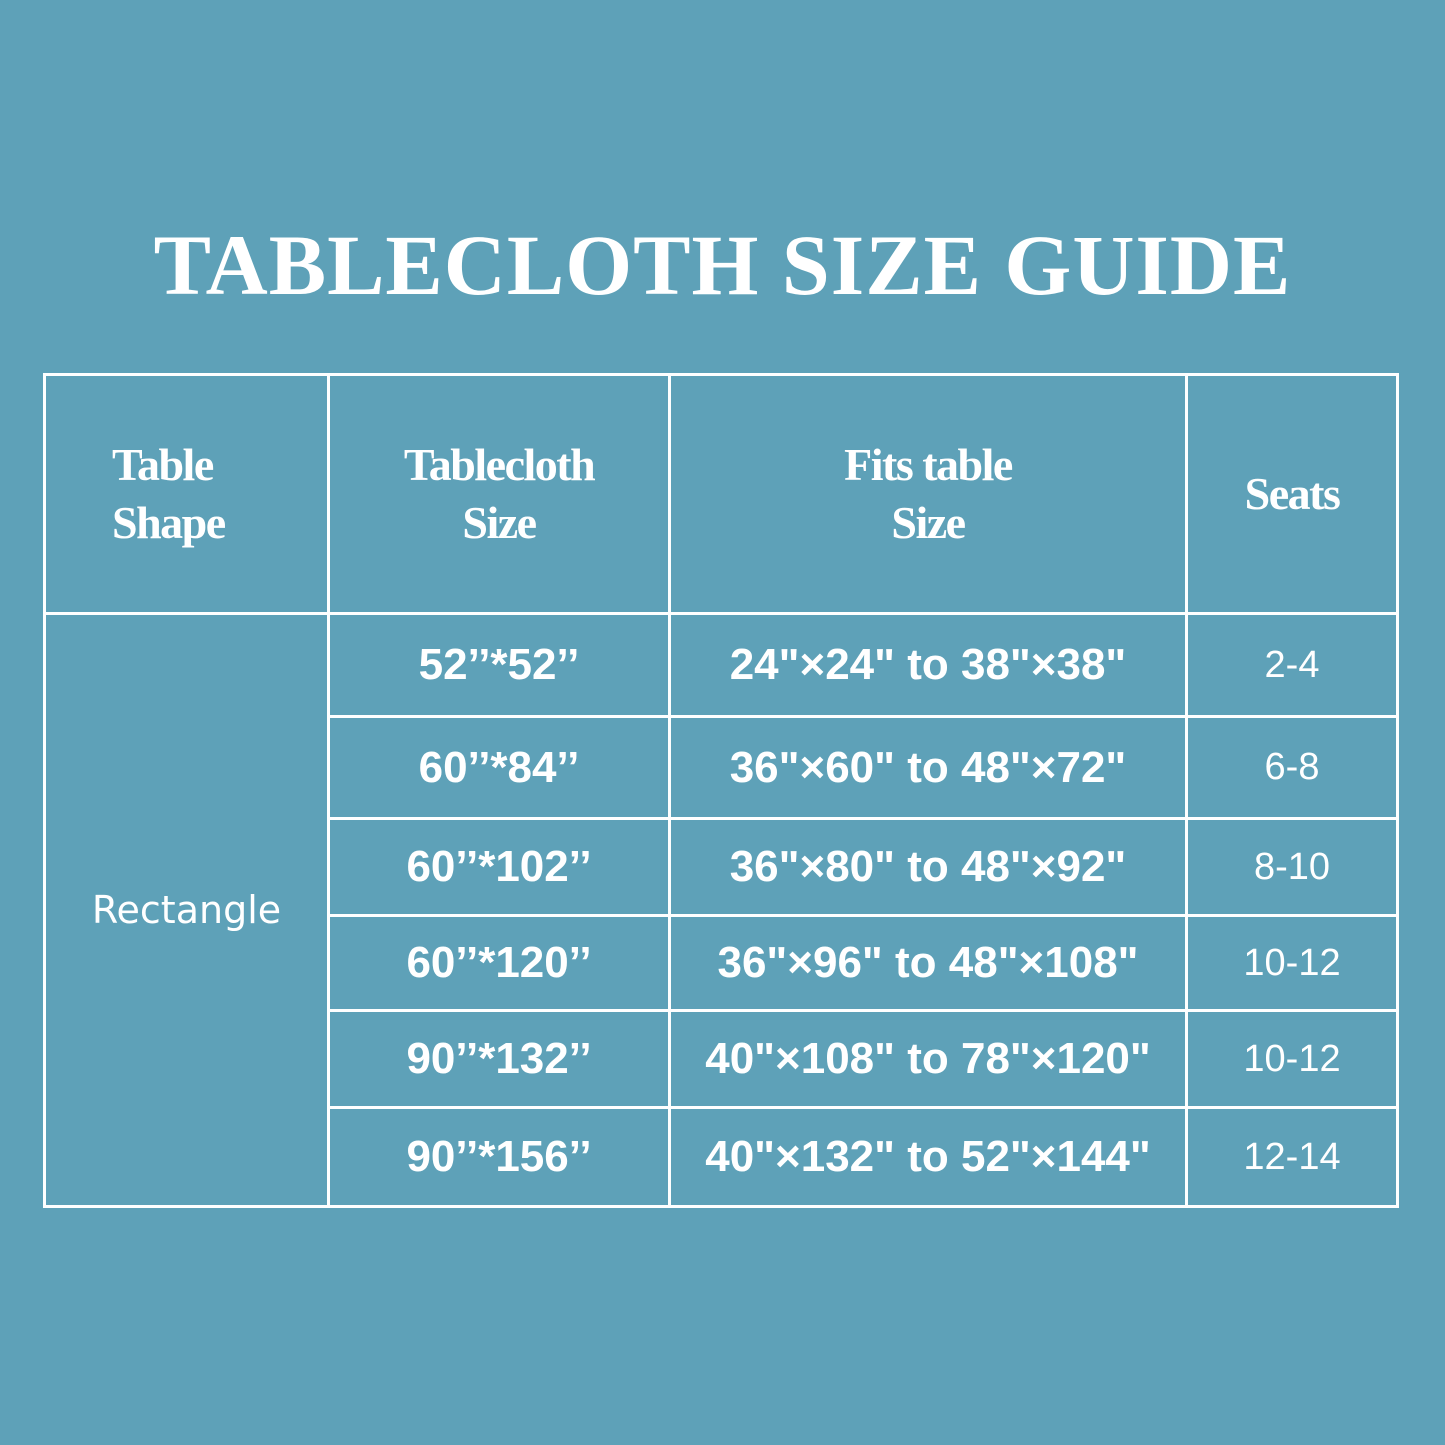  What do you see at coordinates (499, 767) in the screenshot?
I see `size-cell: 60’’*84’’` at bounding box center [499, 767].